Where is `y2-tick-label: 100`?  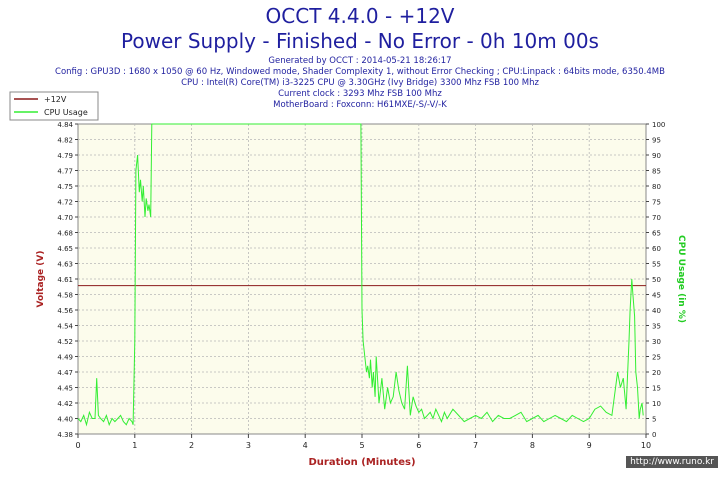
y2-tick-label: 100 is located at coordinates (658, 125).